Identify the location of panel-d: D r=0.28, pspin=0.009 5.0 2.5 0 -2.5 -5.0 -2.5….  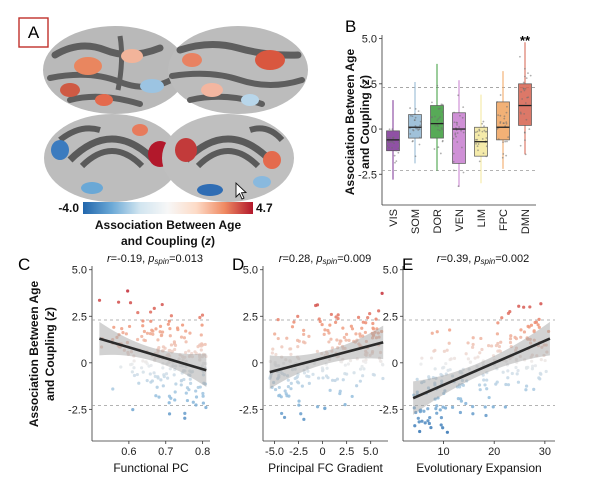
(310, 364).